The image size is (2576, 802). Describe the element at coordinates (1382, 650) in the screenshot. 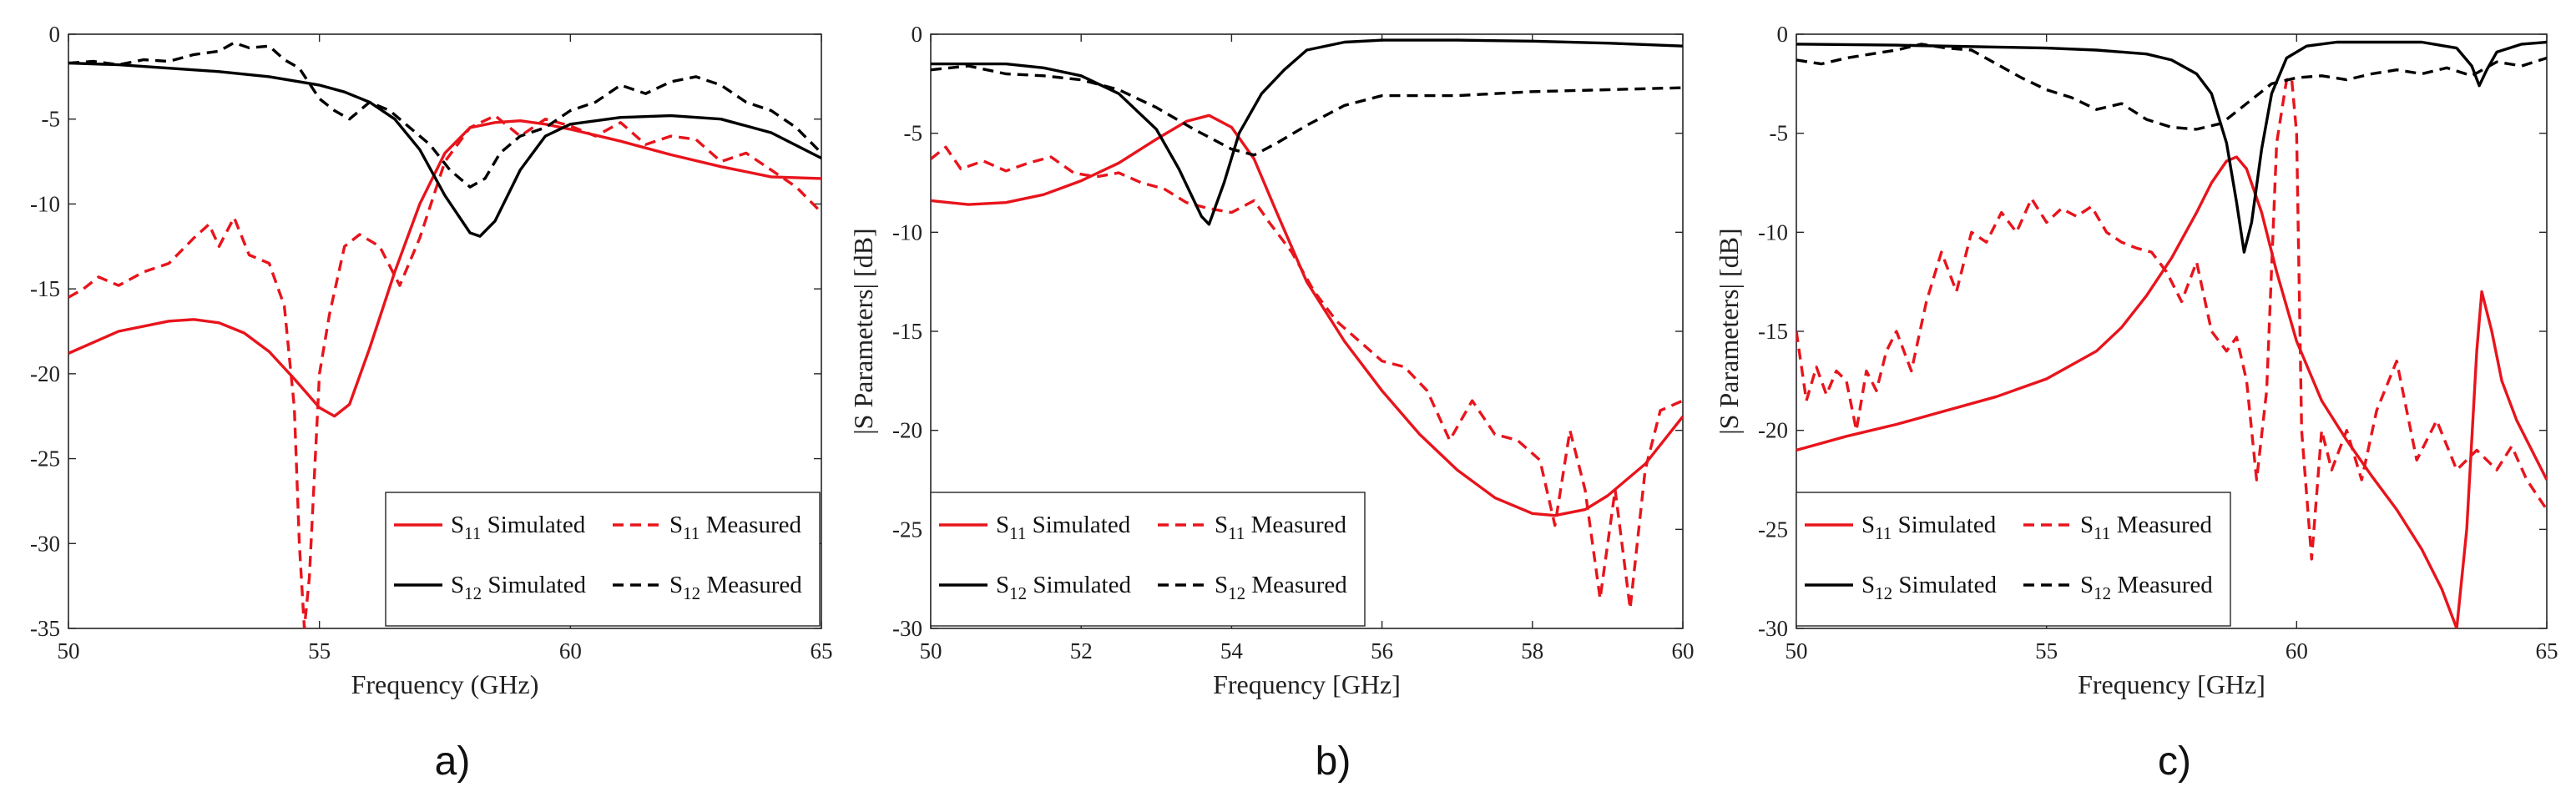

I see `x-tick-label: 56` at that location.